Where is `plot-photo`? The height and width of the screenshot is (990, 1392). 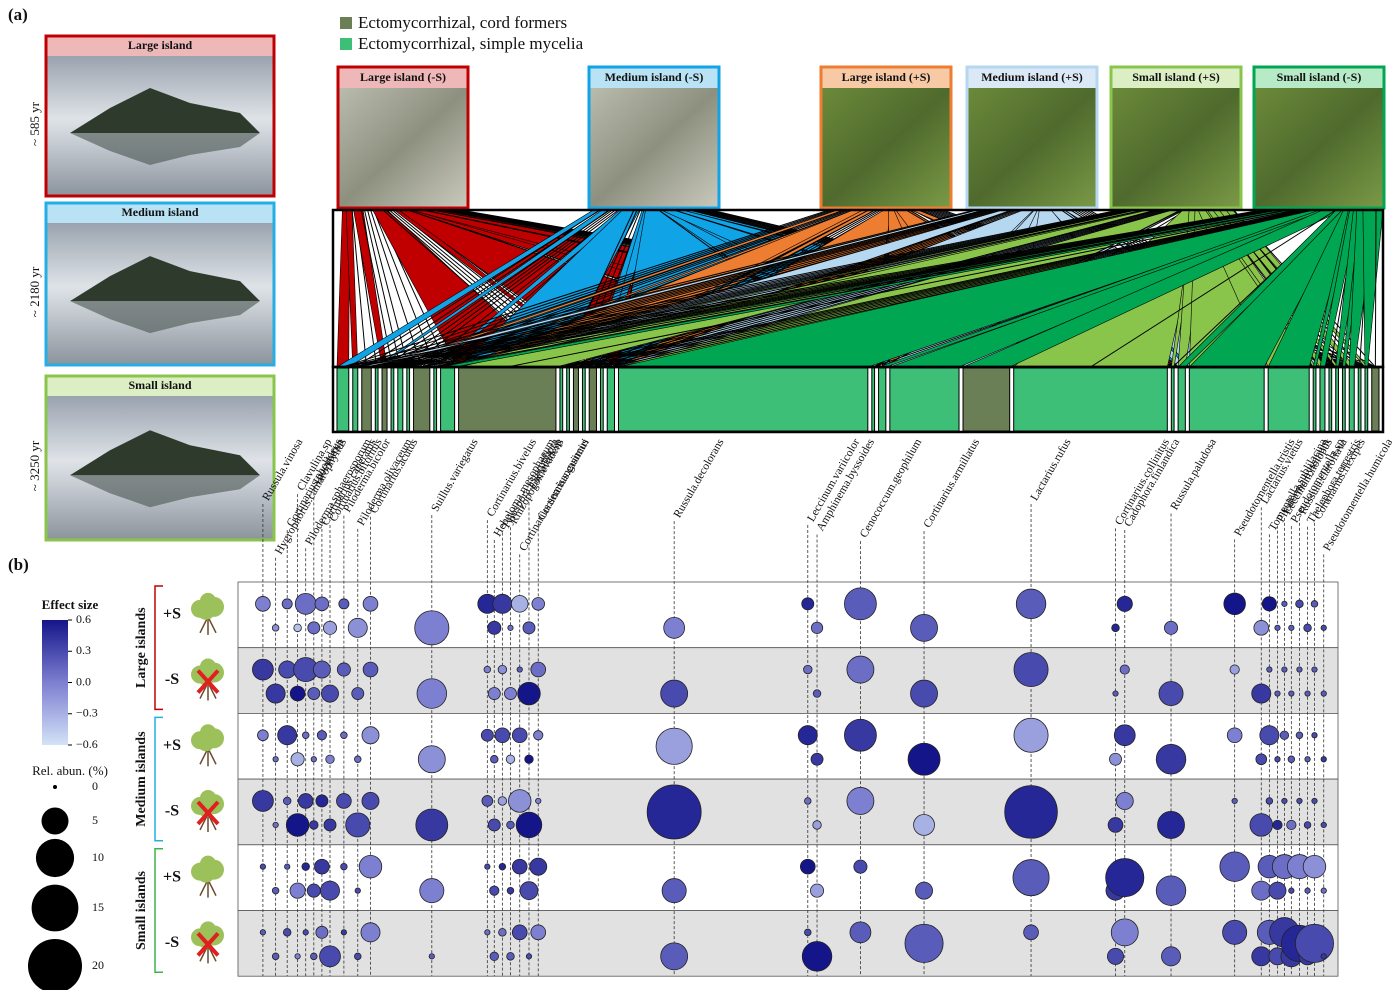
plot-photo is located at coordinates (886, 148).